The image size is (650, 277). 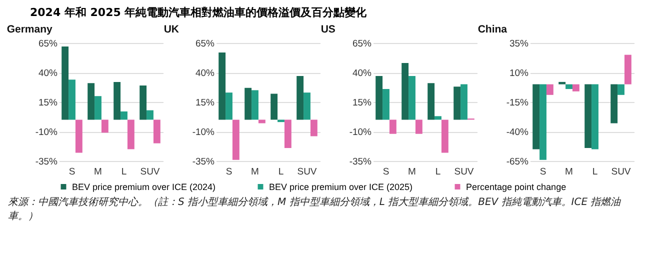 I want to click on y-tick-label: -15%, so click(x=518, y=103).